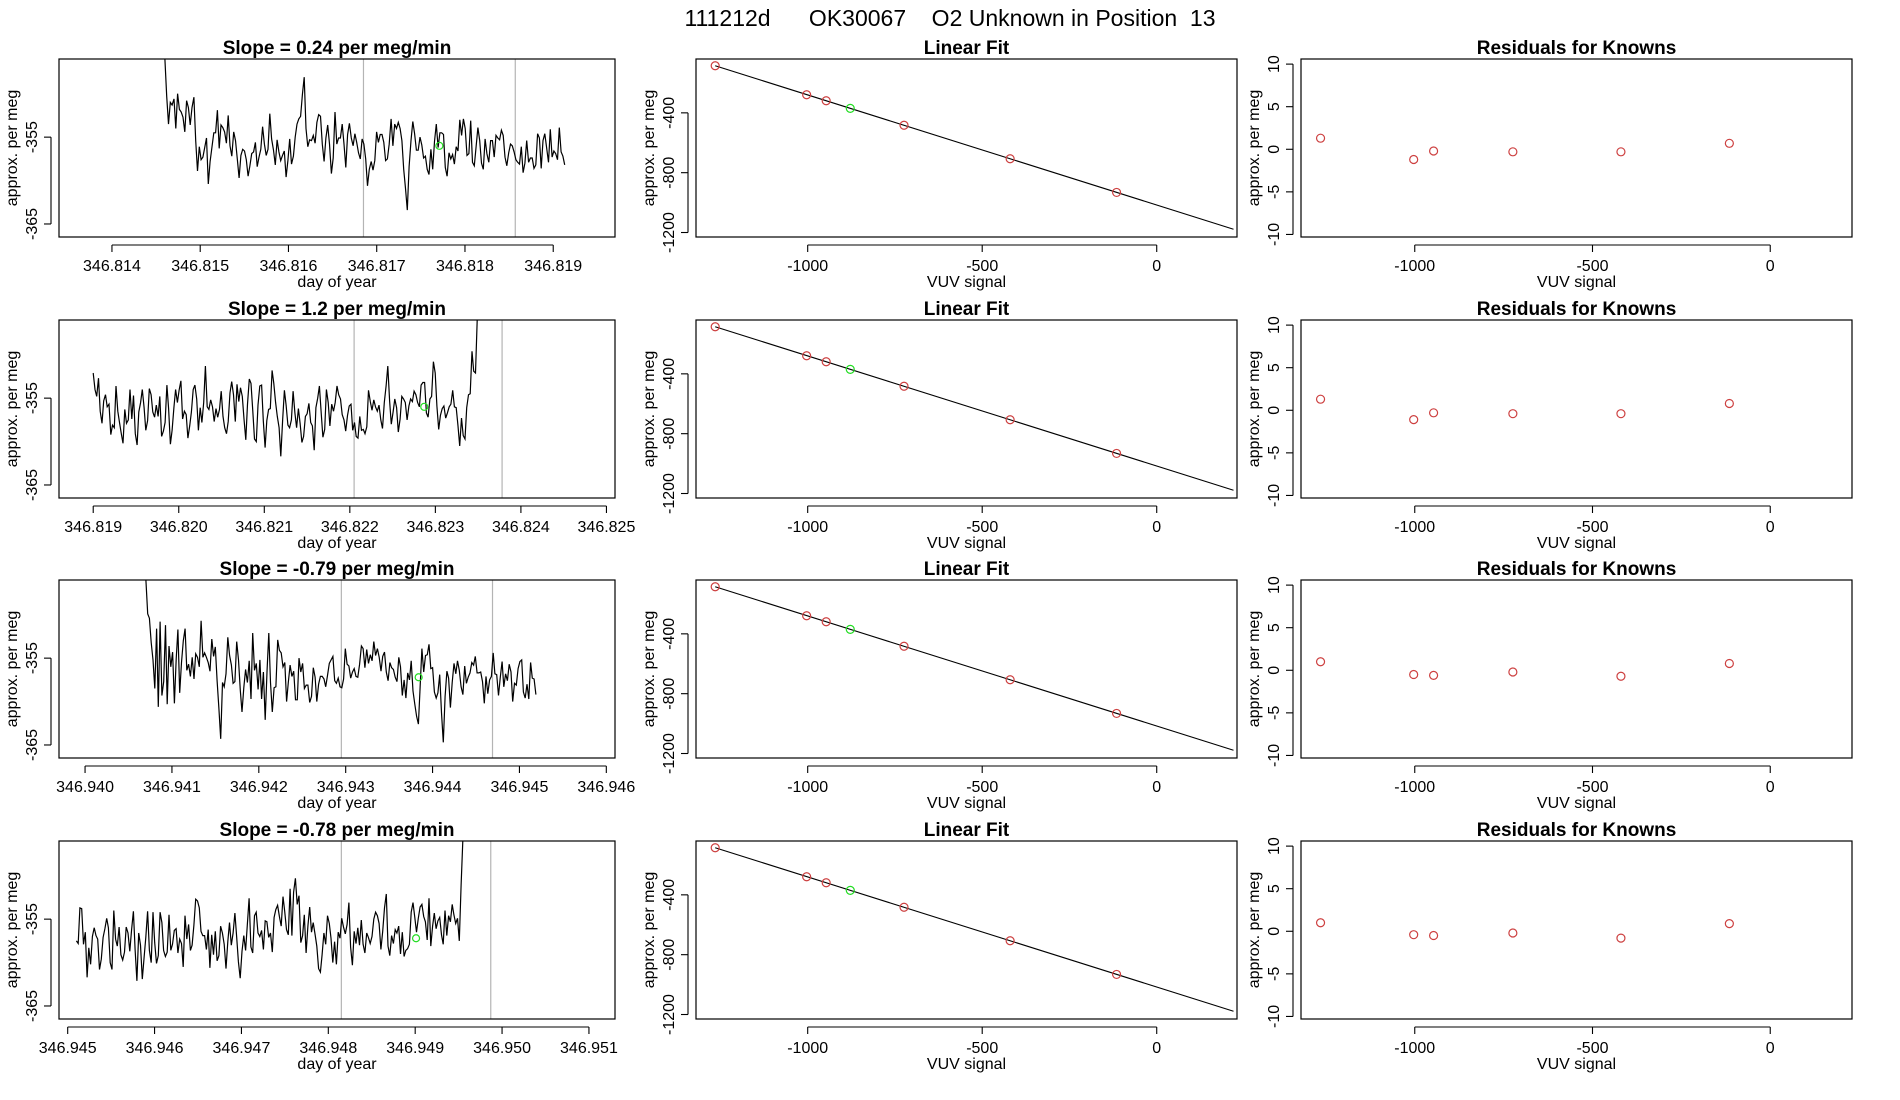 The image size is (1900, 1100). I want to click on y-tick-label: 0, so click(1274, 670).